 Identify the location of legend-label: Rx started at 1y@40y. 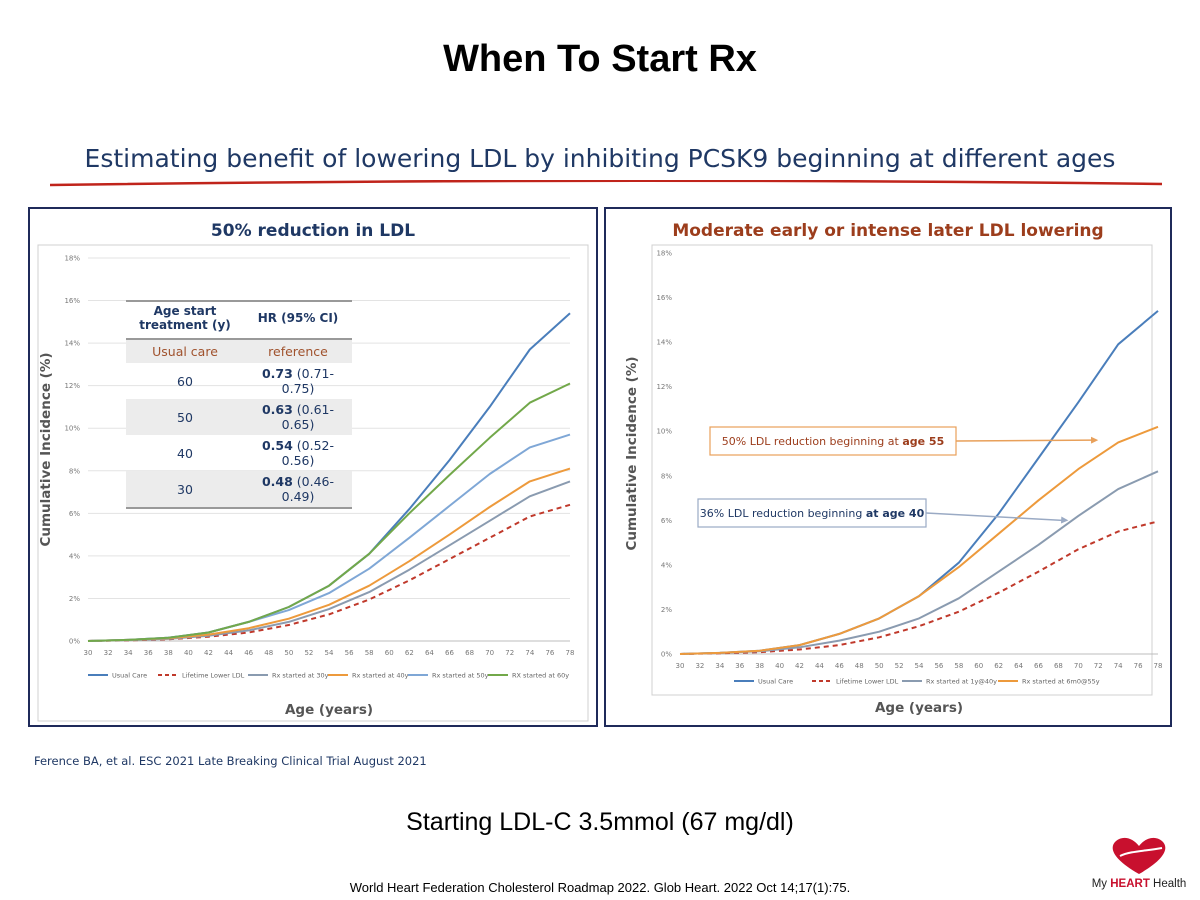
(961, 682).